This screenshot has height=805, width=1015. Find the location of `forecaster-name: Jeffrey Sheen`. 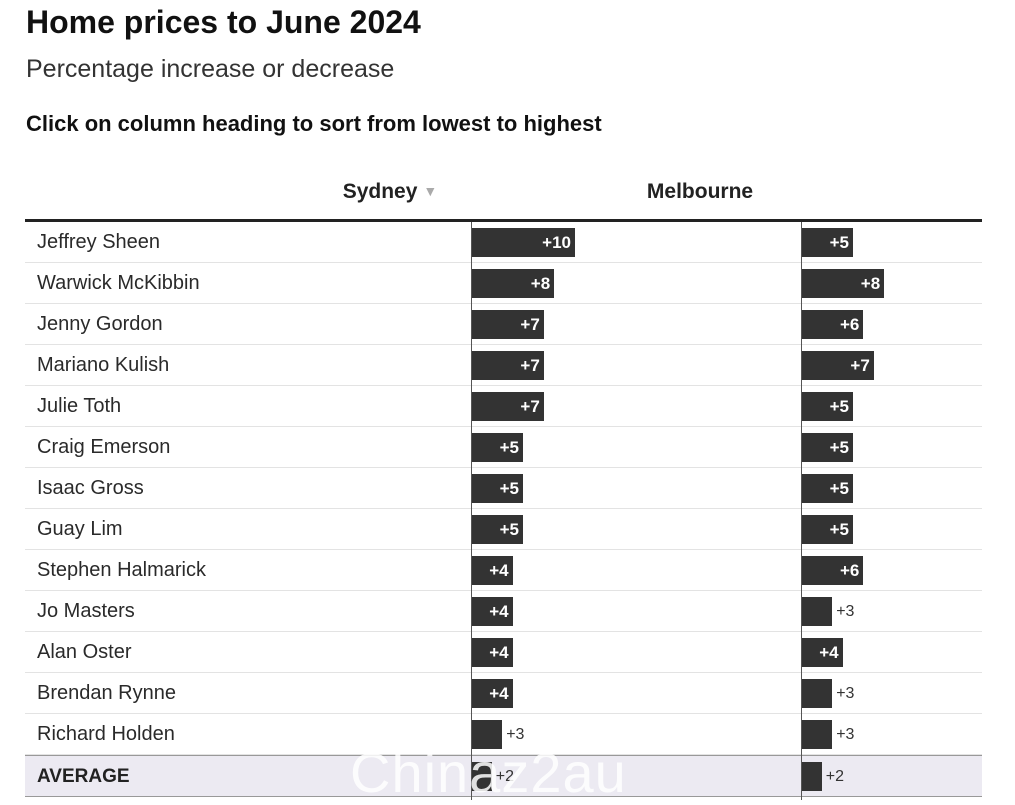

forecaster-name: Jeffrey Sheen is located at coordinates (99, 242).